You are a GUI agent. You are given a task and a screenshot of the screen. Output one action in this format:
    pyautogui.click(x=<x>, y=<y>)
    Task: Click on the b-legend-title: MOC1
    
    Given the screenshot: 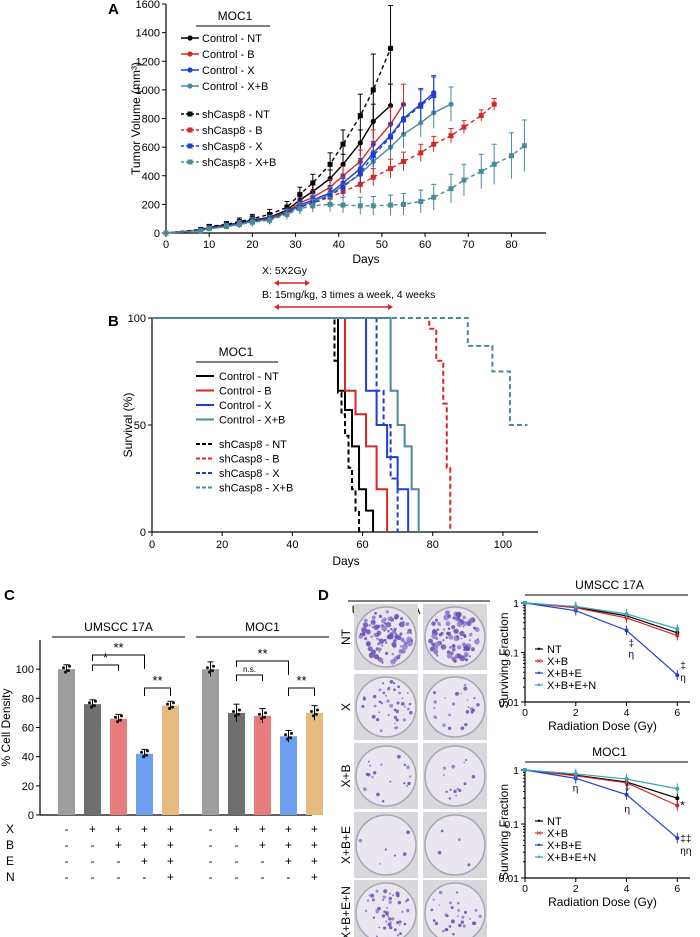 What is the action you would take?
    pyautogui.click(x=236, y=352)
    